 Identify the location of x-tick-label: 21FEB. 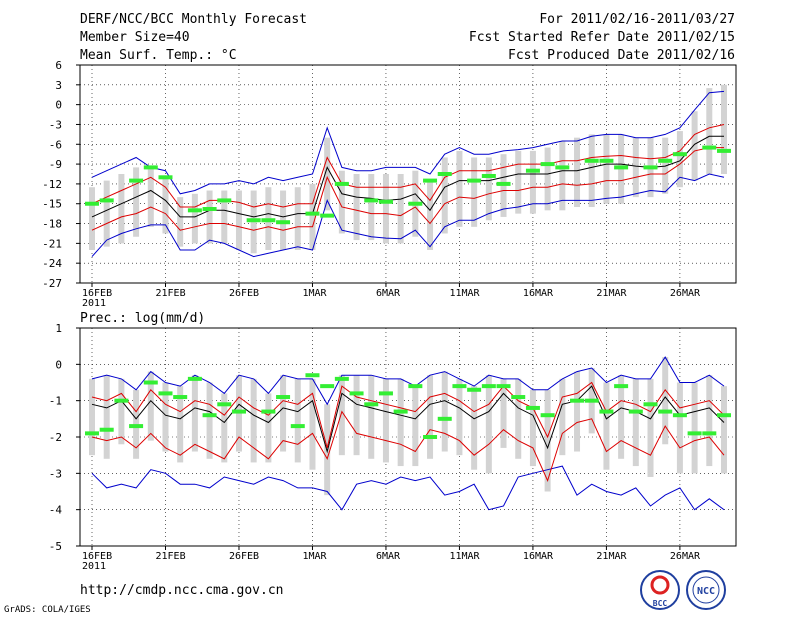
(170, 556).